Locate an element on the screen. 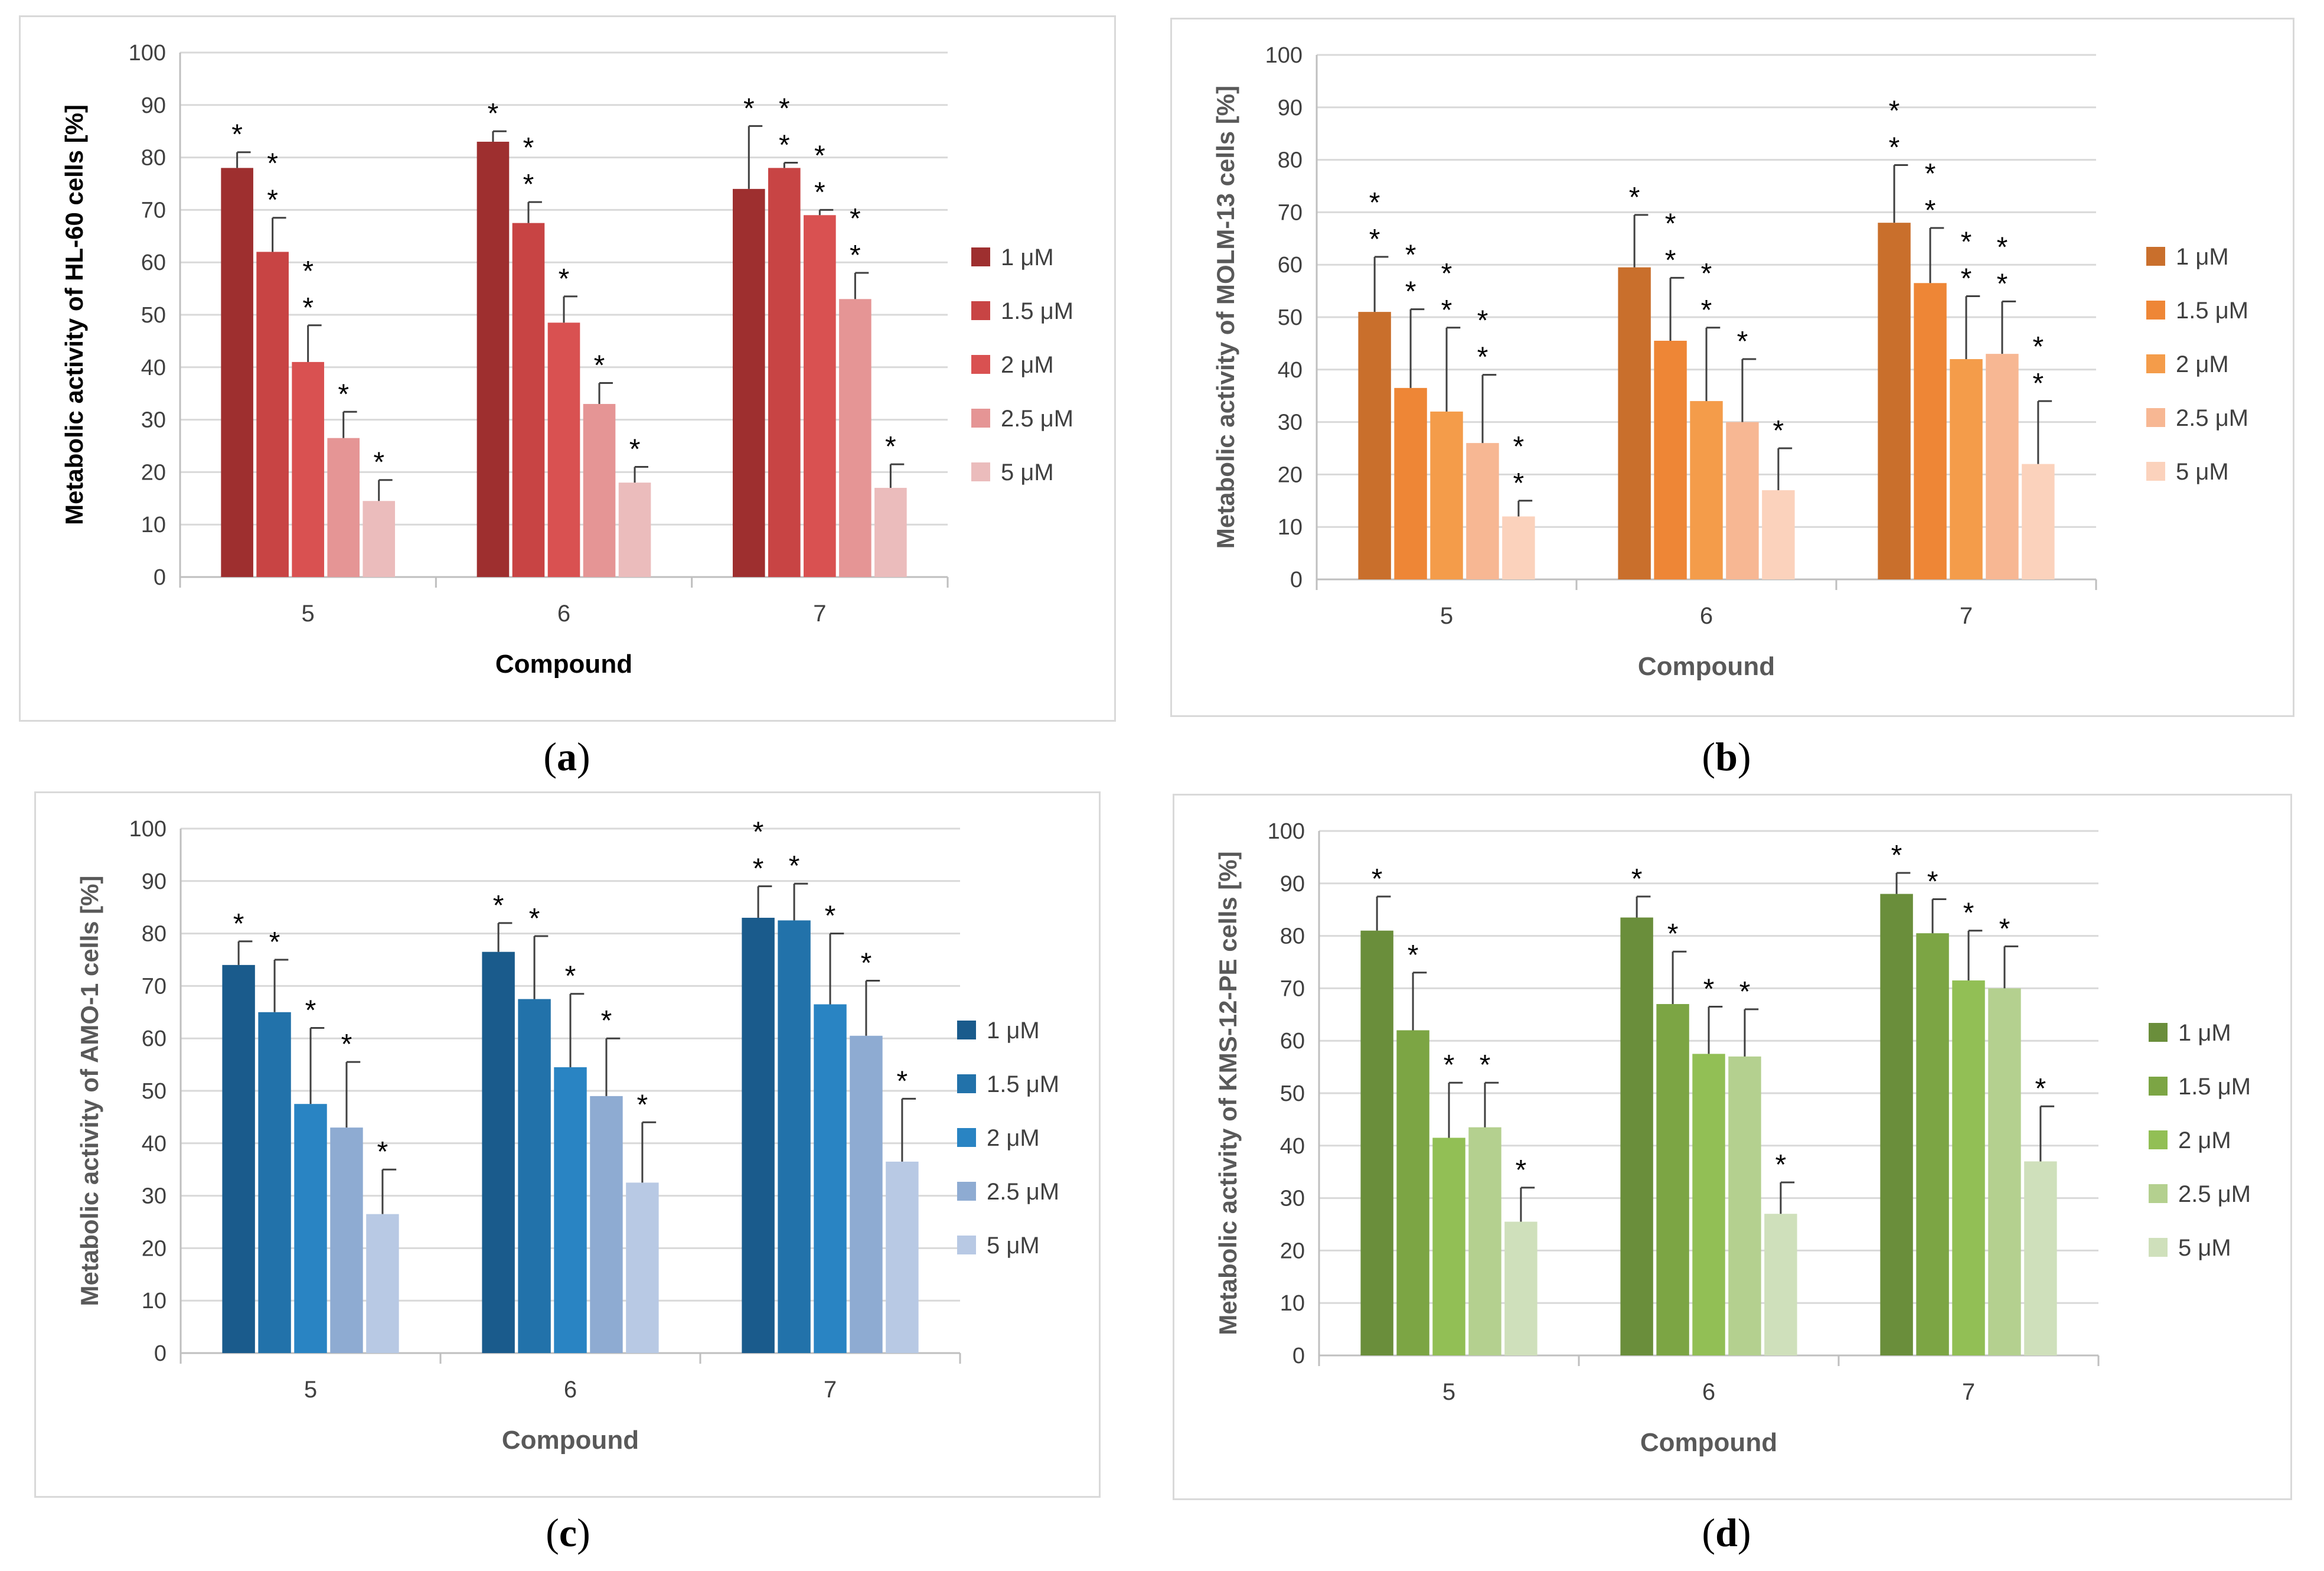  caption-d: (d) is located at coordinates (1726, 1533).